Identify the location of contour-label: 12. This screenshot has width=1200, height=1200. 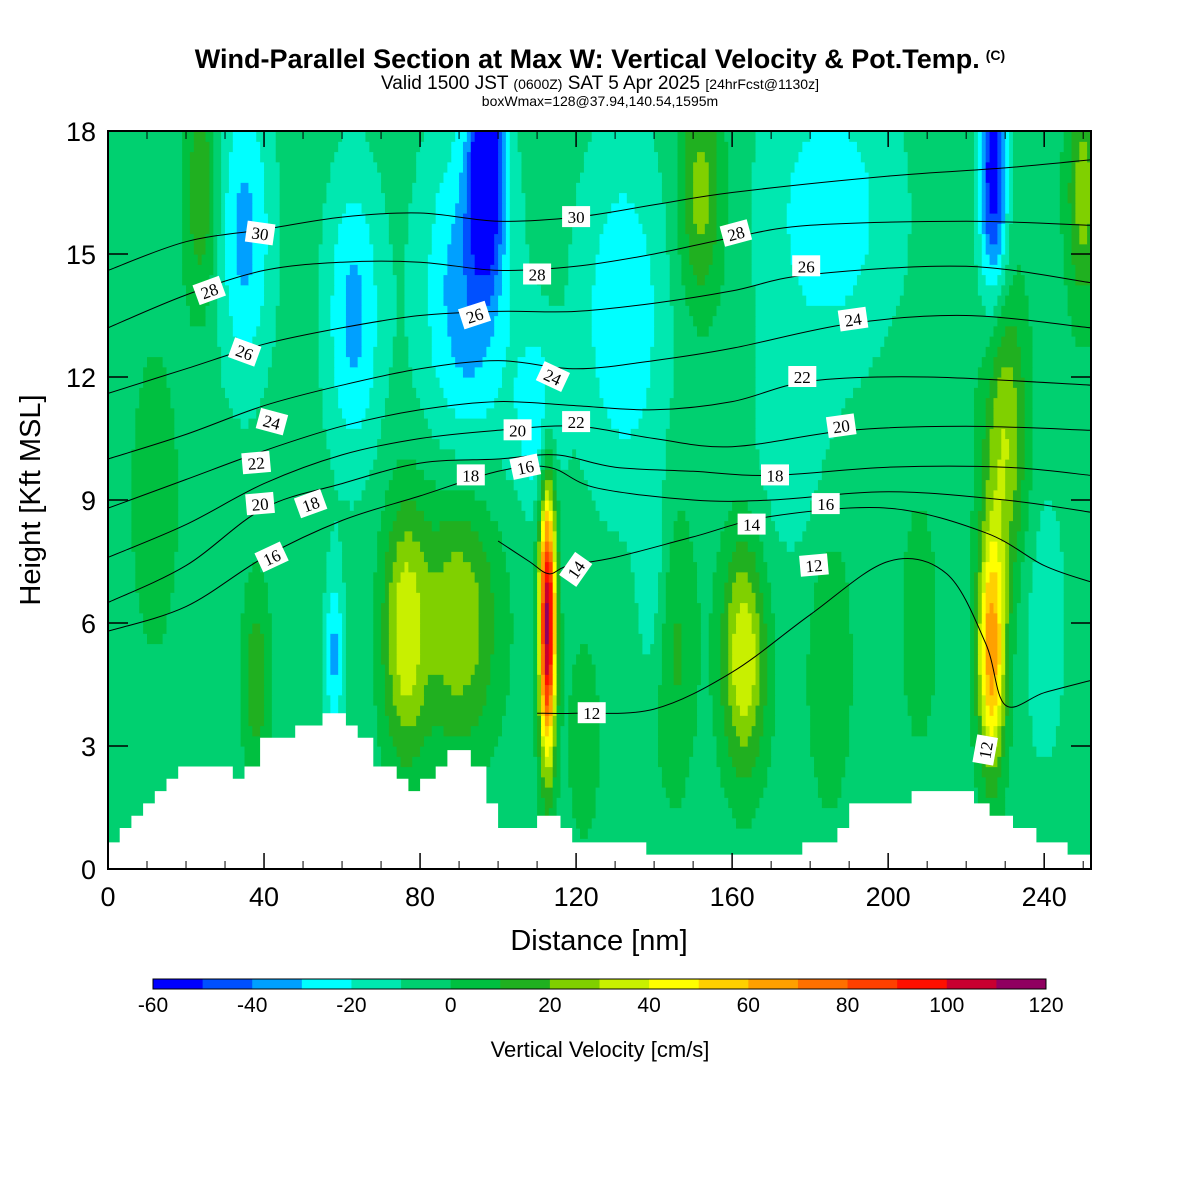
(814, 565).